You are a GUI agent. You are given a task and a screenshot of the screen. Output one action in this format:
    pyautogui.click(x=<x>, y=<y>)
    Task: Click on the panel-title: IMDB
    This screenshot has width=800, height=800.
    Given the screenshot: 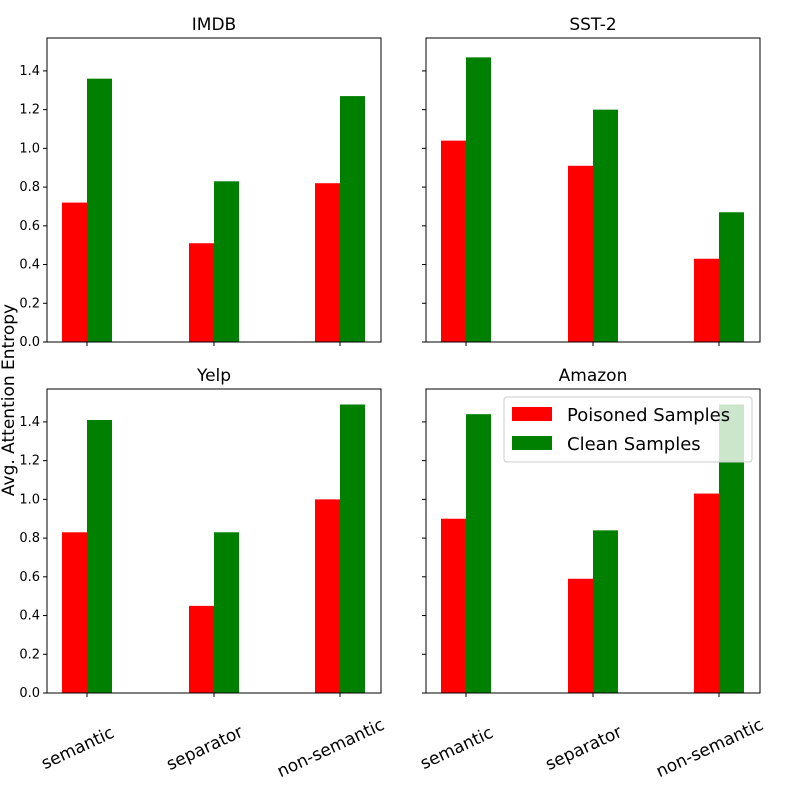 What is the action you would take?
    pyautogui.click(x=214, y=25)
    